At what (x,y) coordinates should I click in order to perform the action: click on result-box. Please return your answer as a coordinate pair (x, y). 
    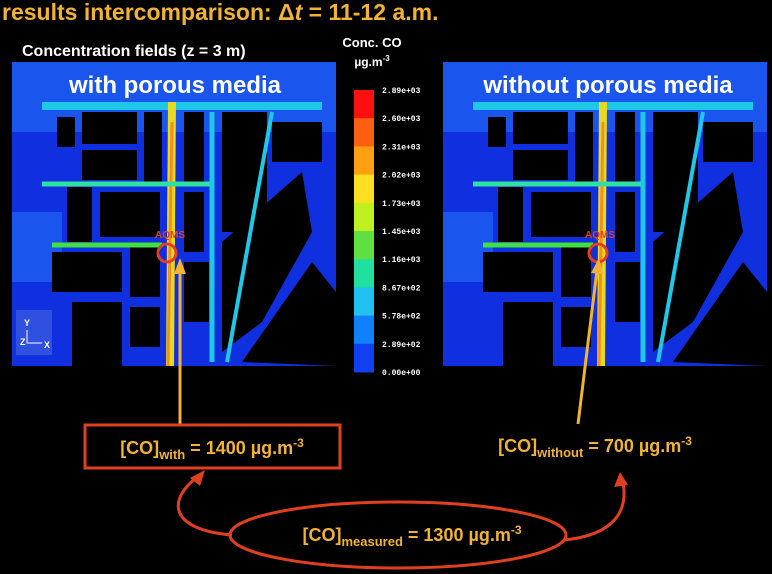
    Looking at the image, I should click on (212, 446).